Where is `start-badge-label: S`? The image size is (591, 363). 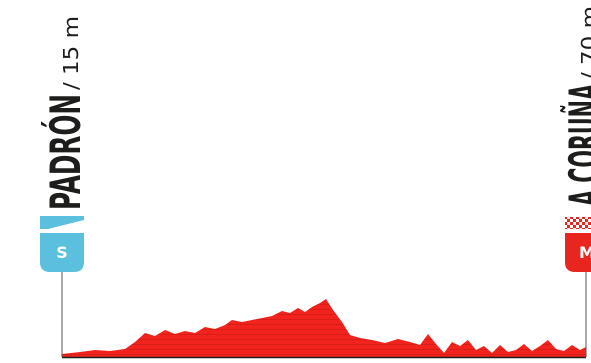
start-badge-label: S is located at coordinates (62, 252).